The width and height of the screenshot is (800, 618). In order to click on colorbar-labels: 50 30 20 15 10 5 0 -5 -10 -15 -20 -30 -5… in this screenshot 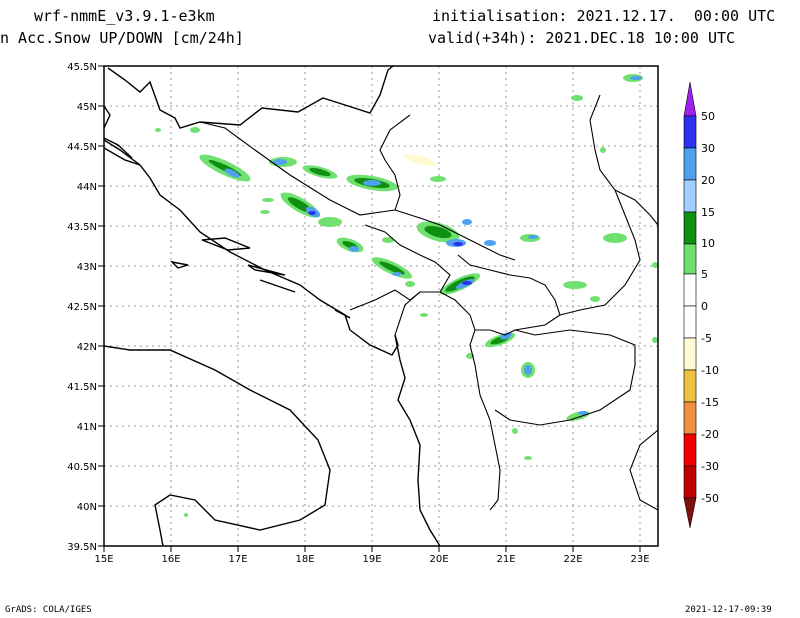, I will do `click(710, 307)`.